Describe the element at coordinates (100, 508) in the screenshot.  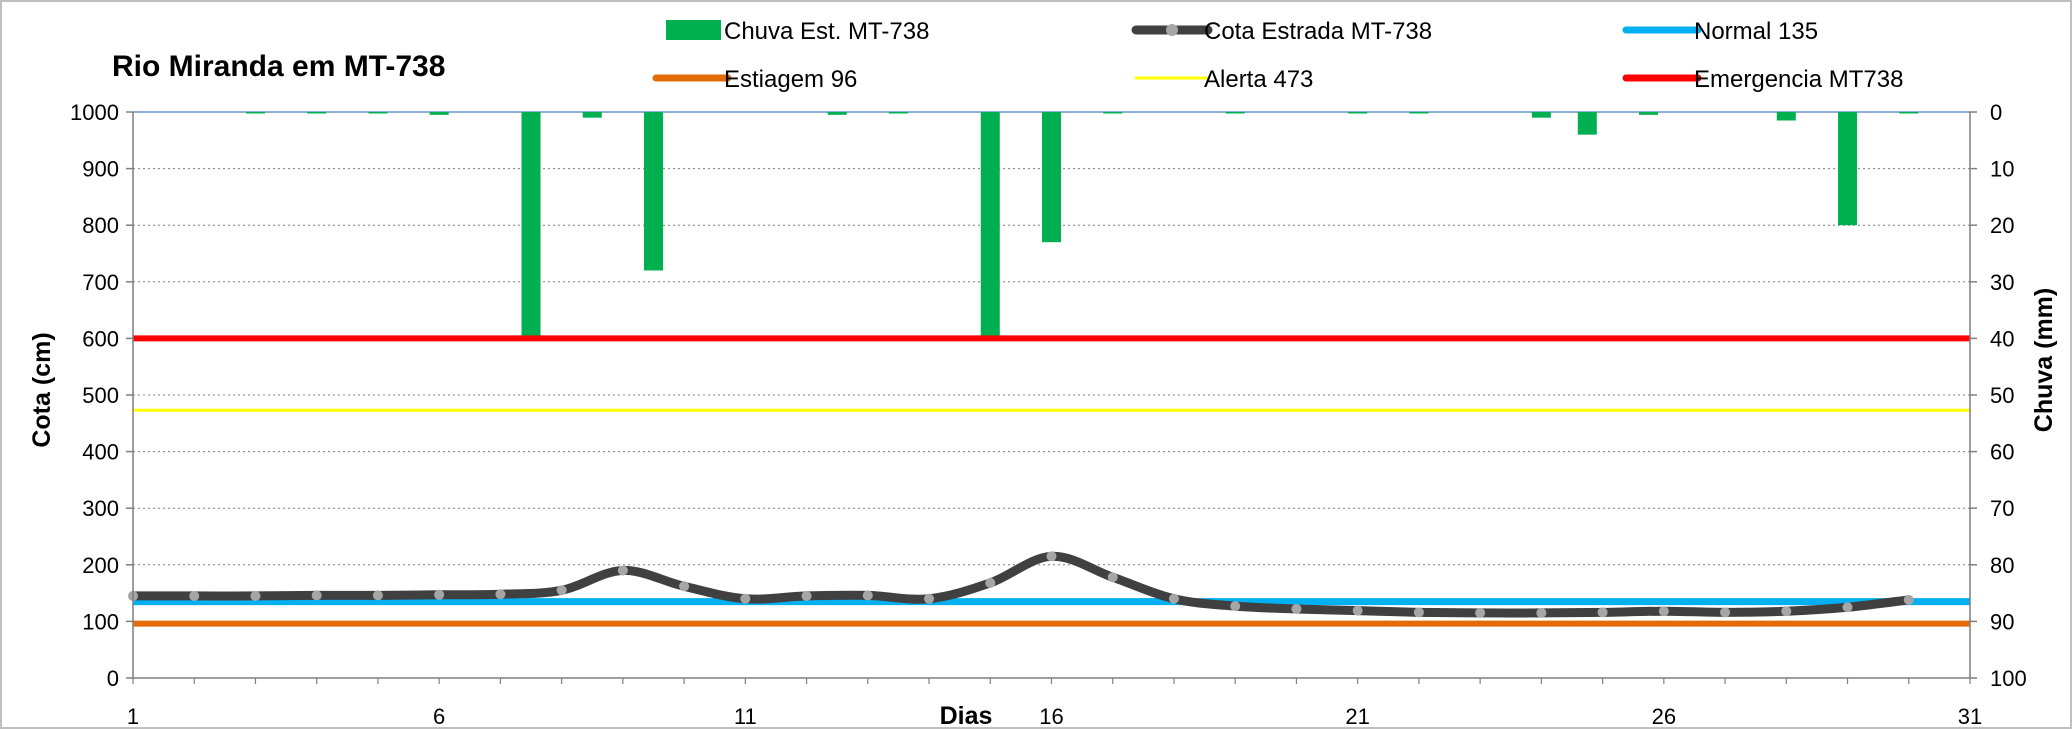
I see `y-tick-label: 300` at that location.